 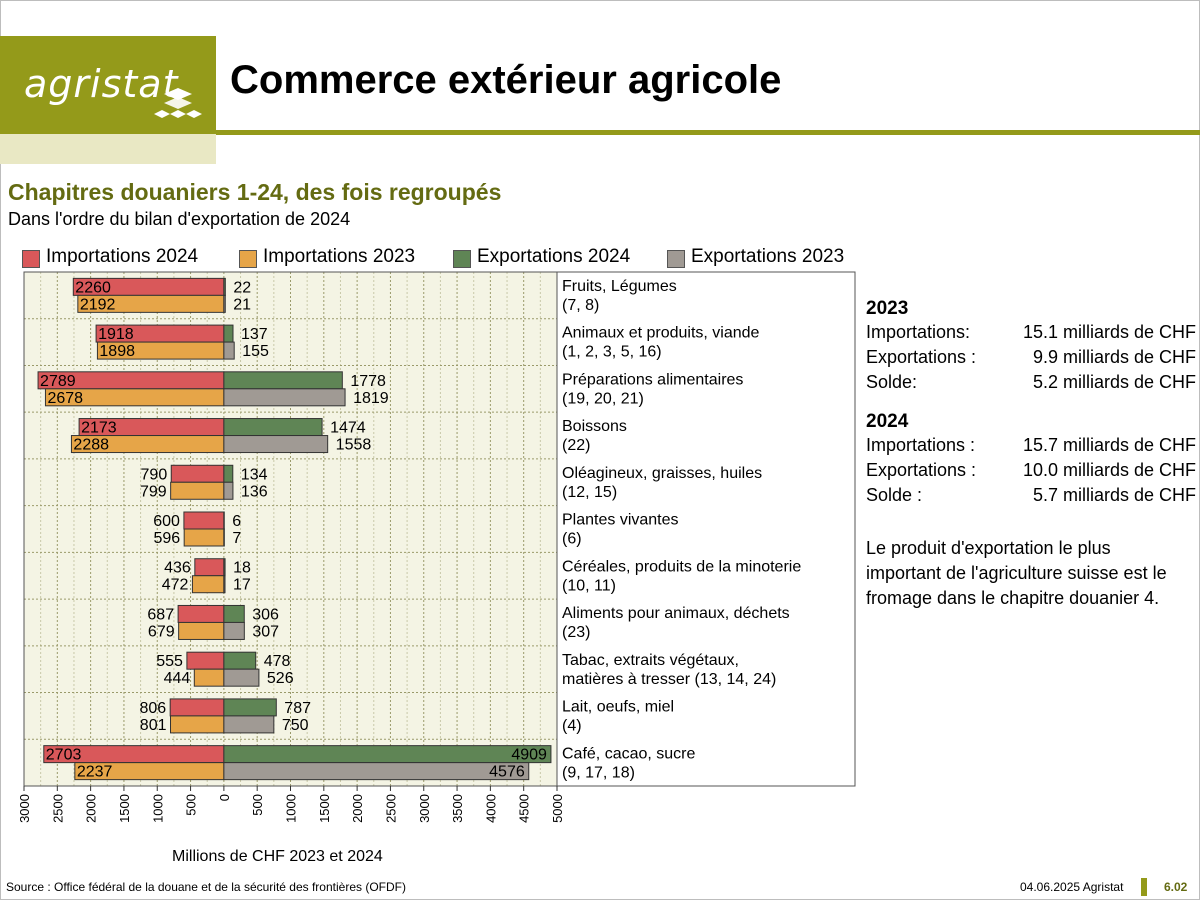 What do you see at coordinates (662, 473) in the screenshot?
I see `category-label: Oléagineux, graisses, huiles` at bounding box center [662, 473].